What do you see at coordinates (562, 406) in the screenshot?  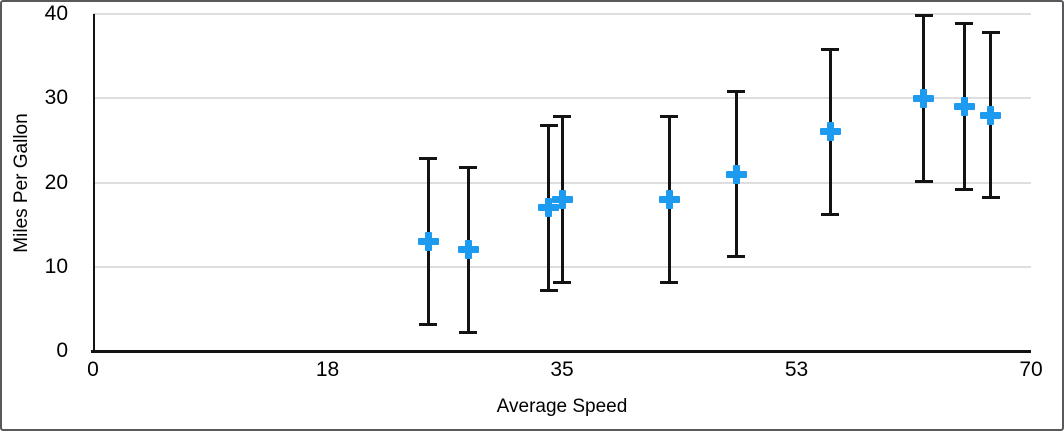 I see `x-axis-title: Average Speed` at bounding box center [562, 406].